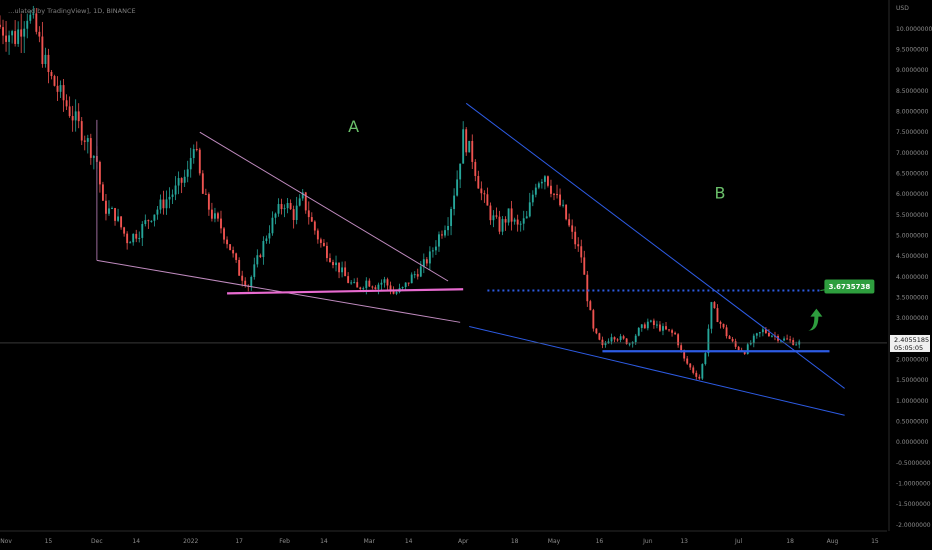 The image size is (932, 550). I want to click on pattern-a-support-line, so click(345, 291).